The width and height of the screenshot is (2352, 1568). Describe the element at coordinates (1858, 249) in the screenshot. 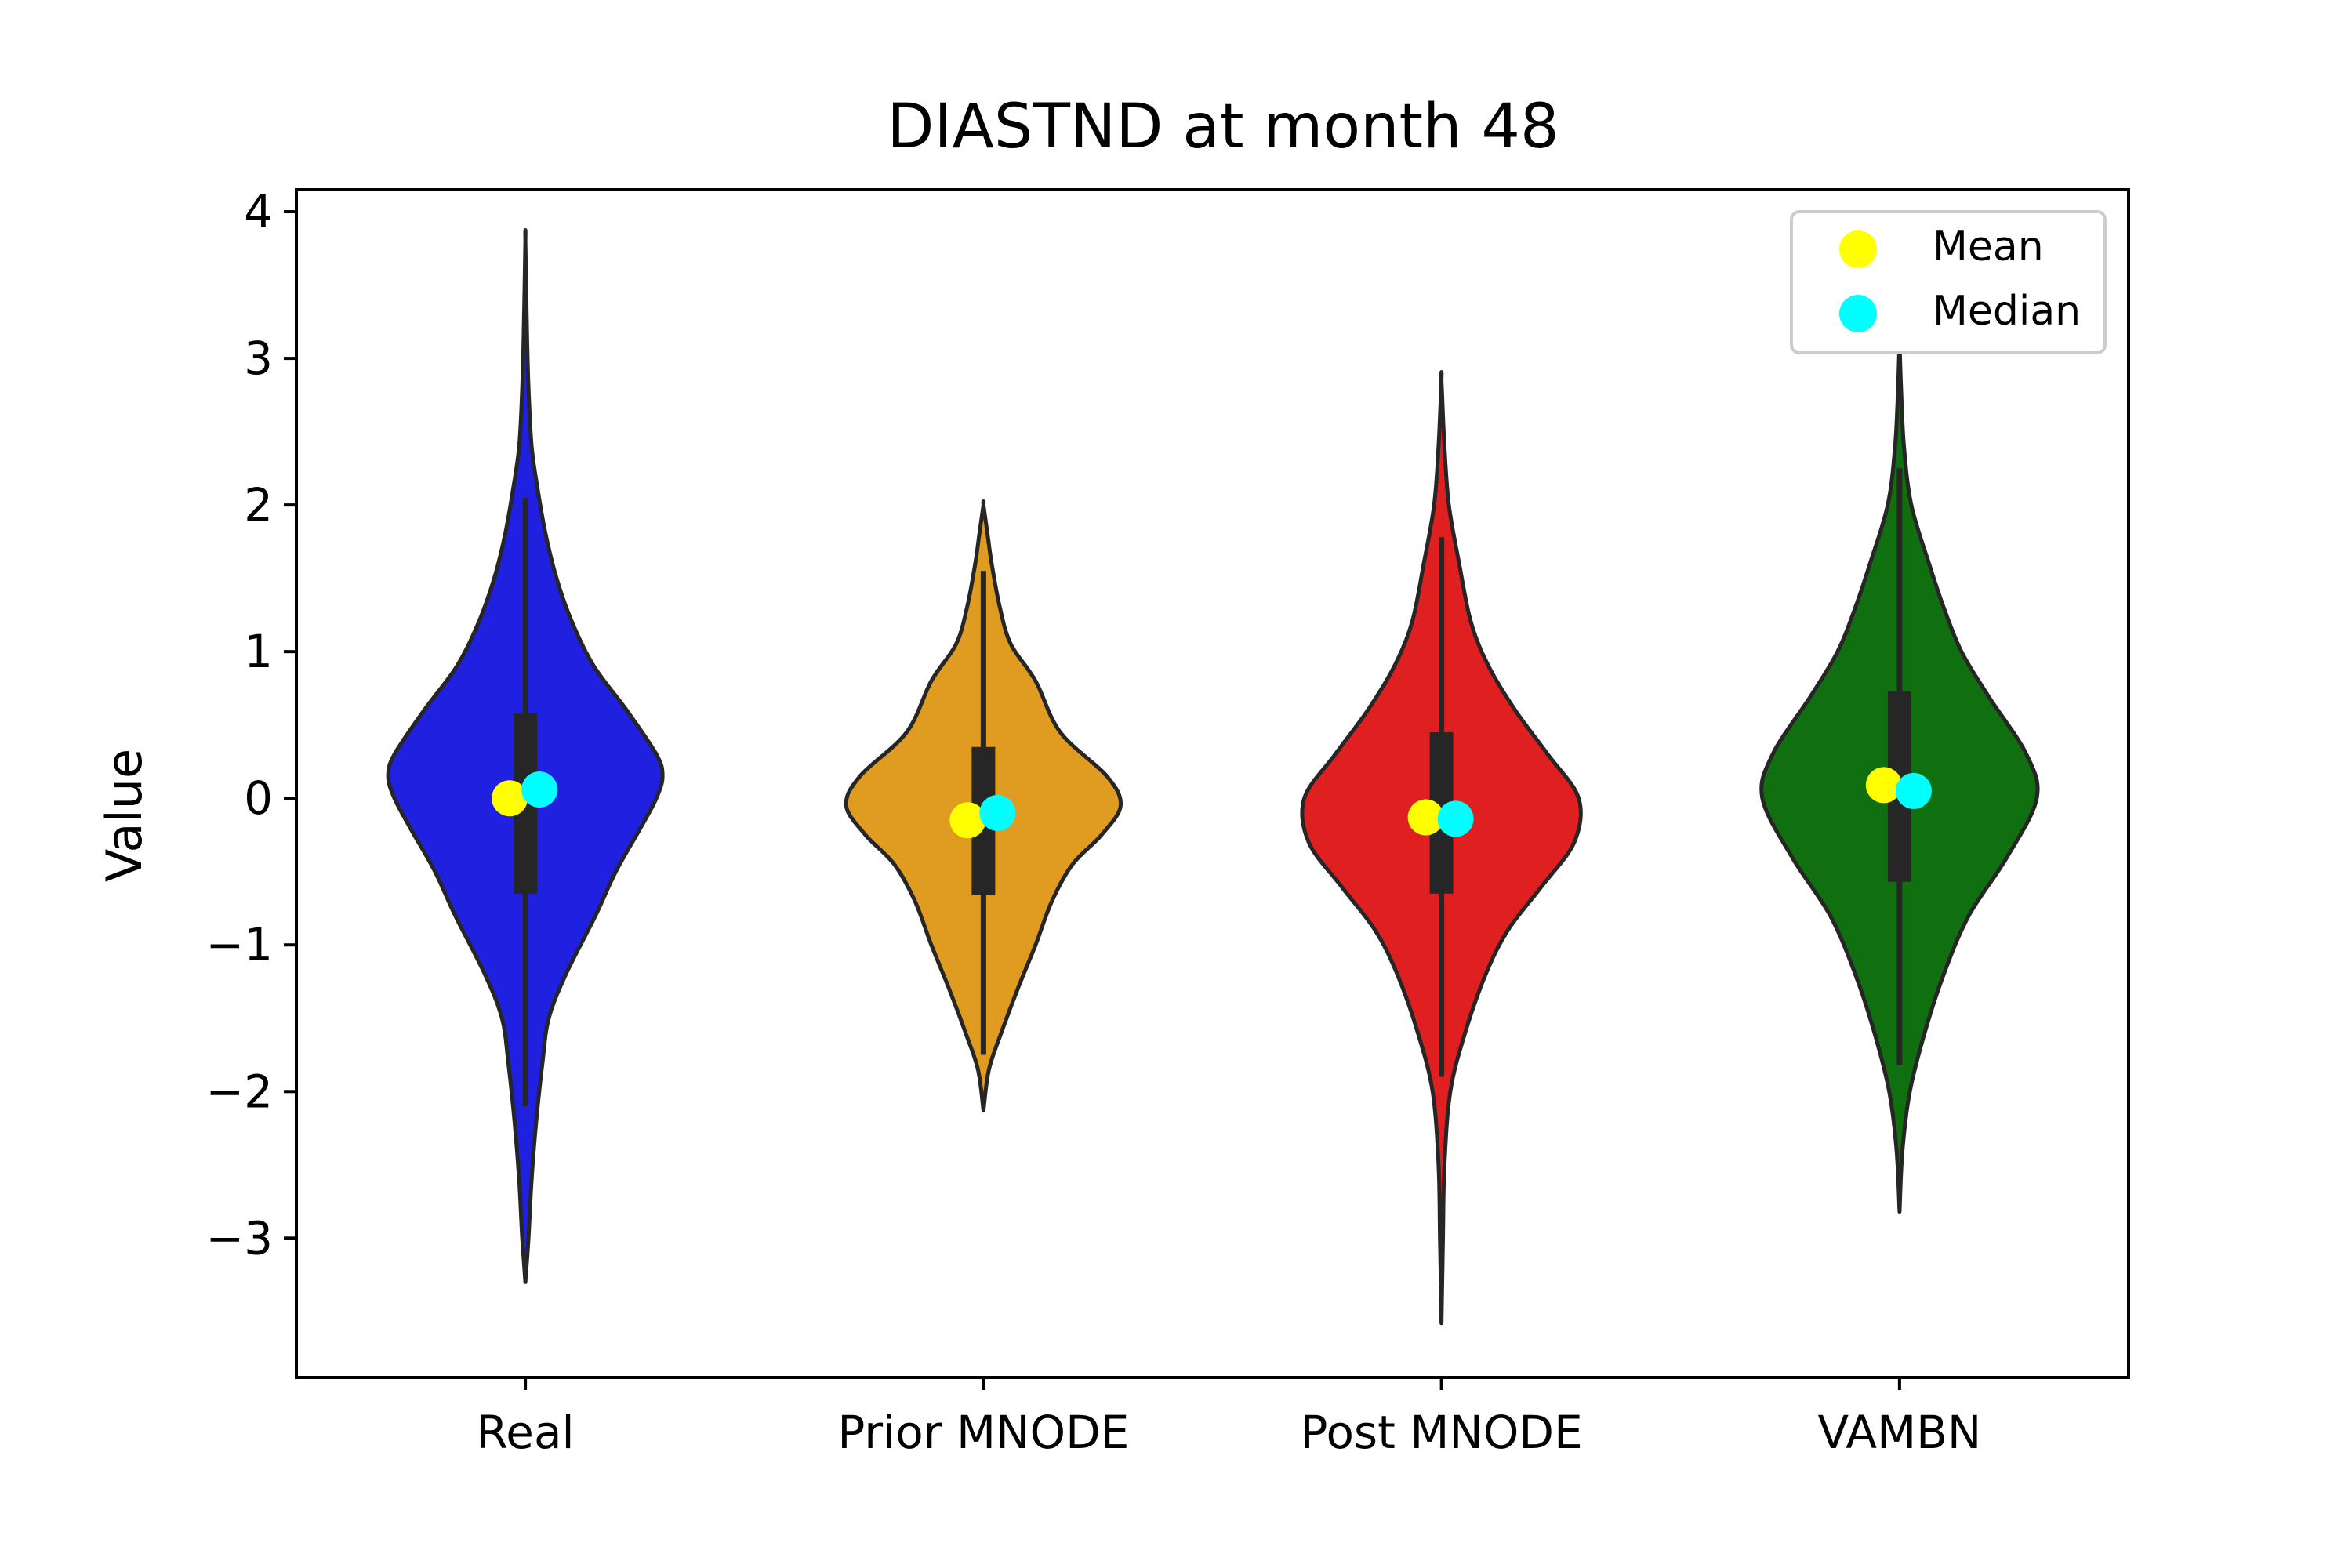

I see `legend-mean-marker` at that location.